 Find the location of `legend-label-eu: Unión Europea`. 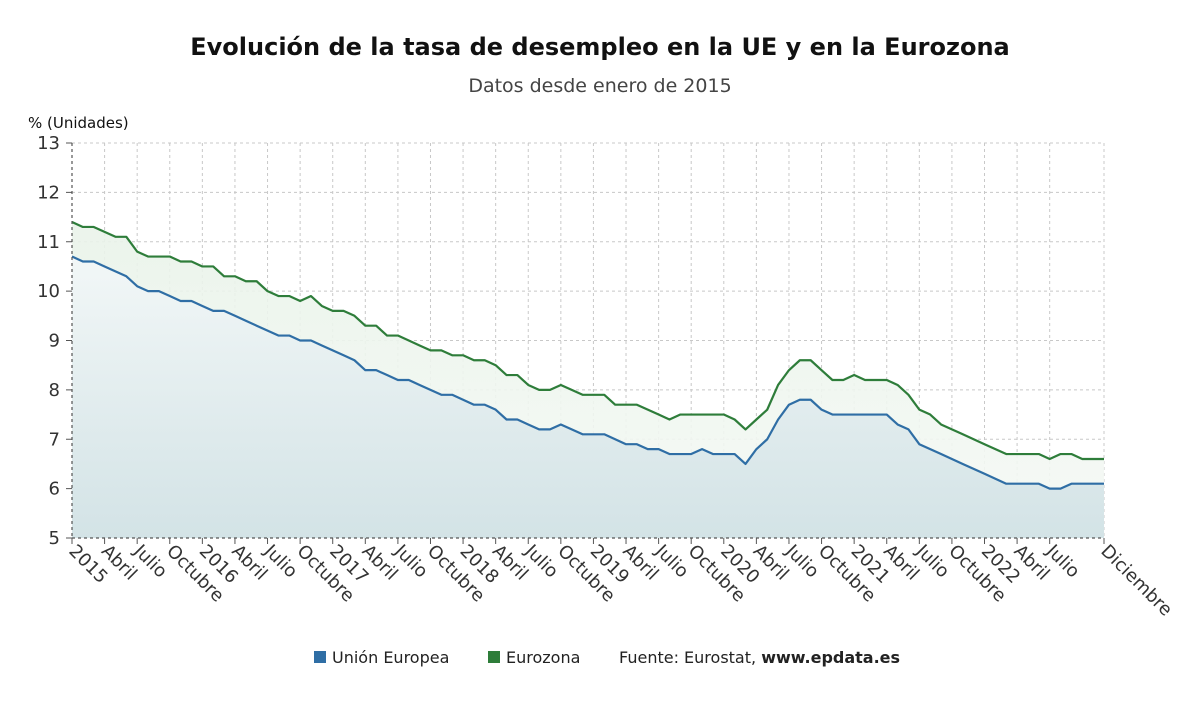

legend-label-eu: Unión Europea is located at coordinates (390, 657).